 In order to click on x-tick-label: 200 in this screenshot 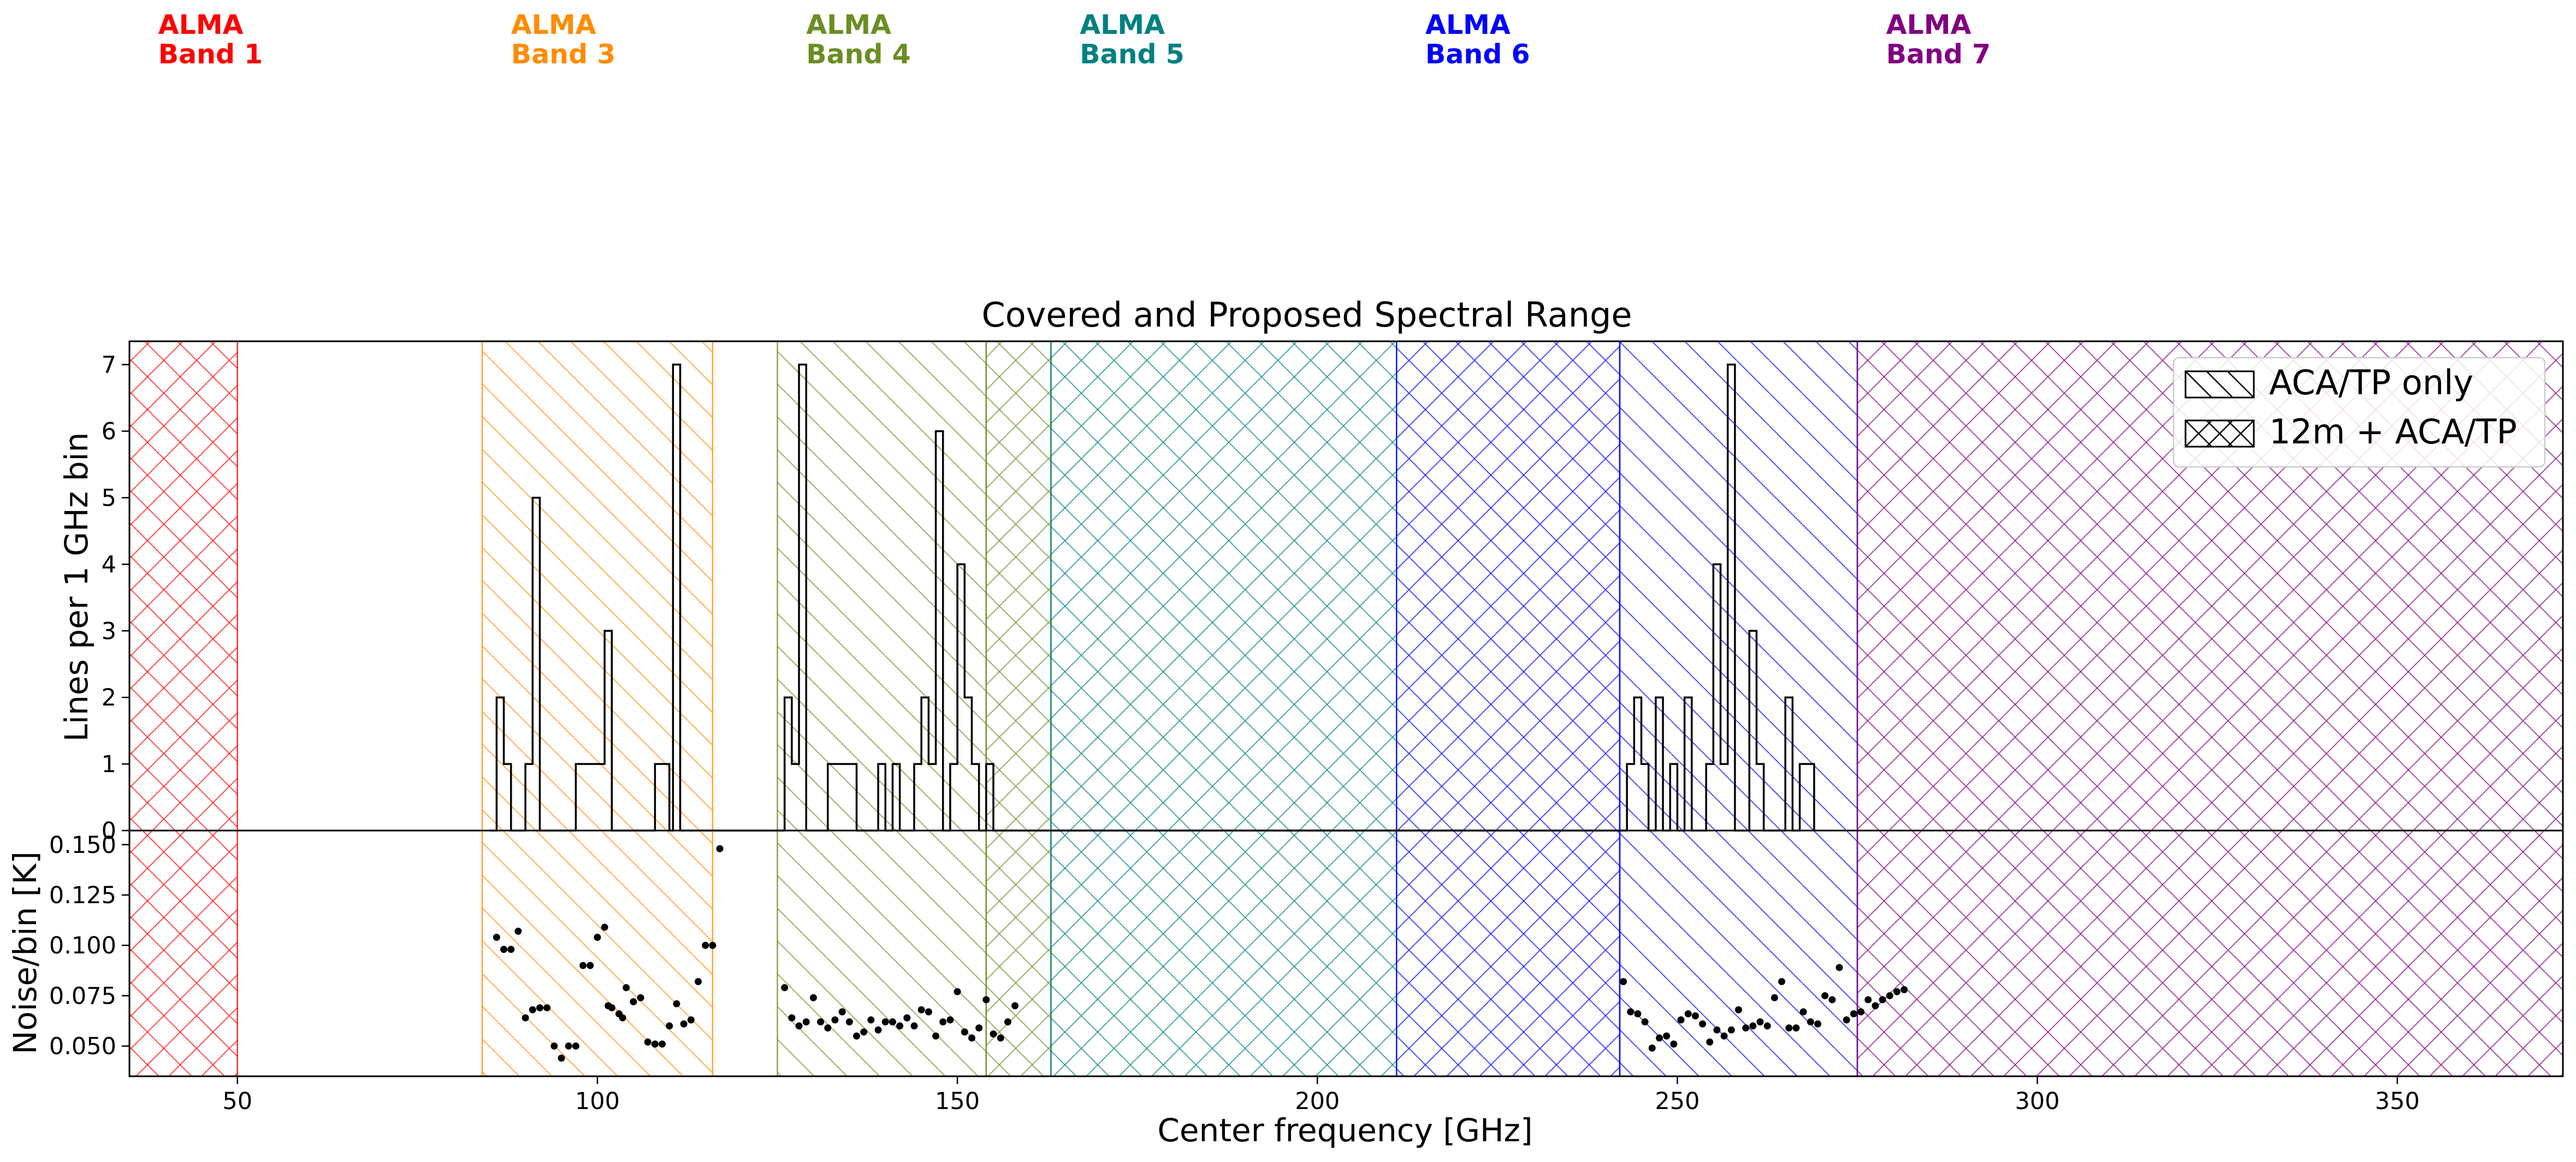, I will do `click(1318, 1101)`.